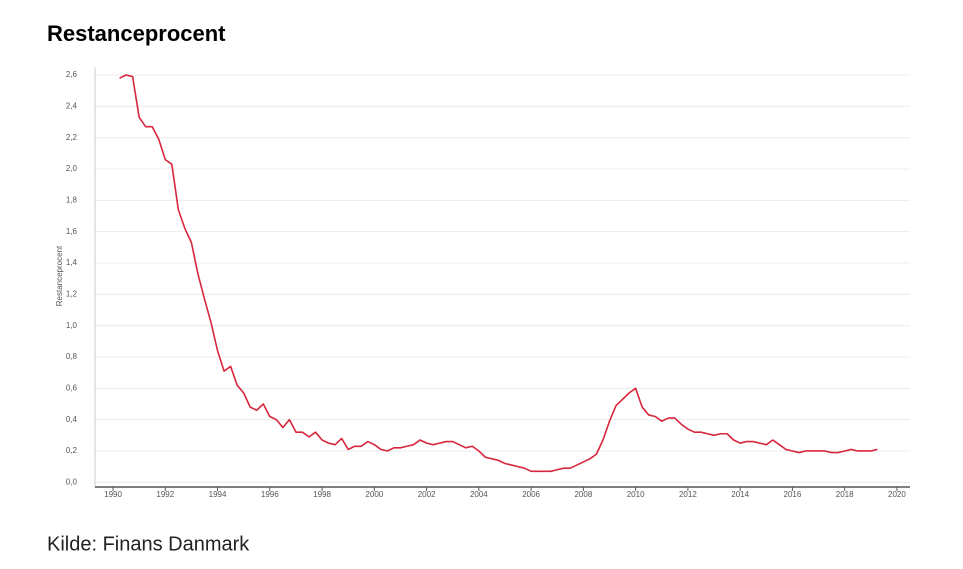  Describe the element at coordinates (897, 494) in the screenshot. I see `x-tick-label: 2020` at that location.